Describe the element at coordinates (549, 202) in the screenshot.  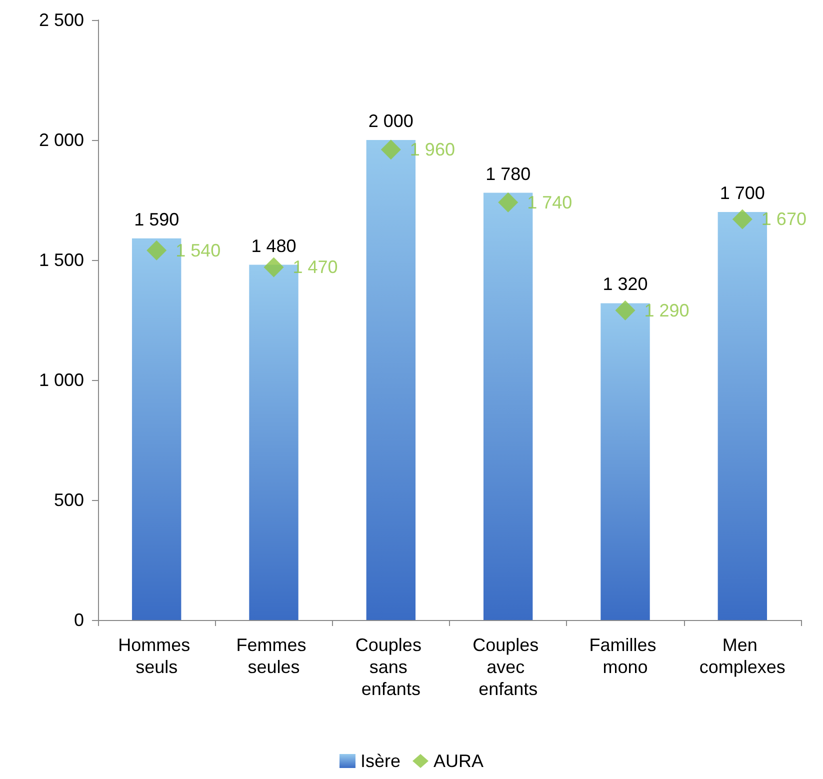
I see `data-label: 1 740` at that location.